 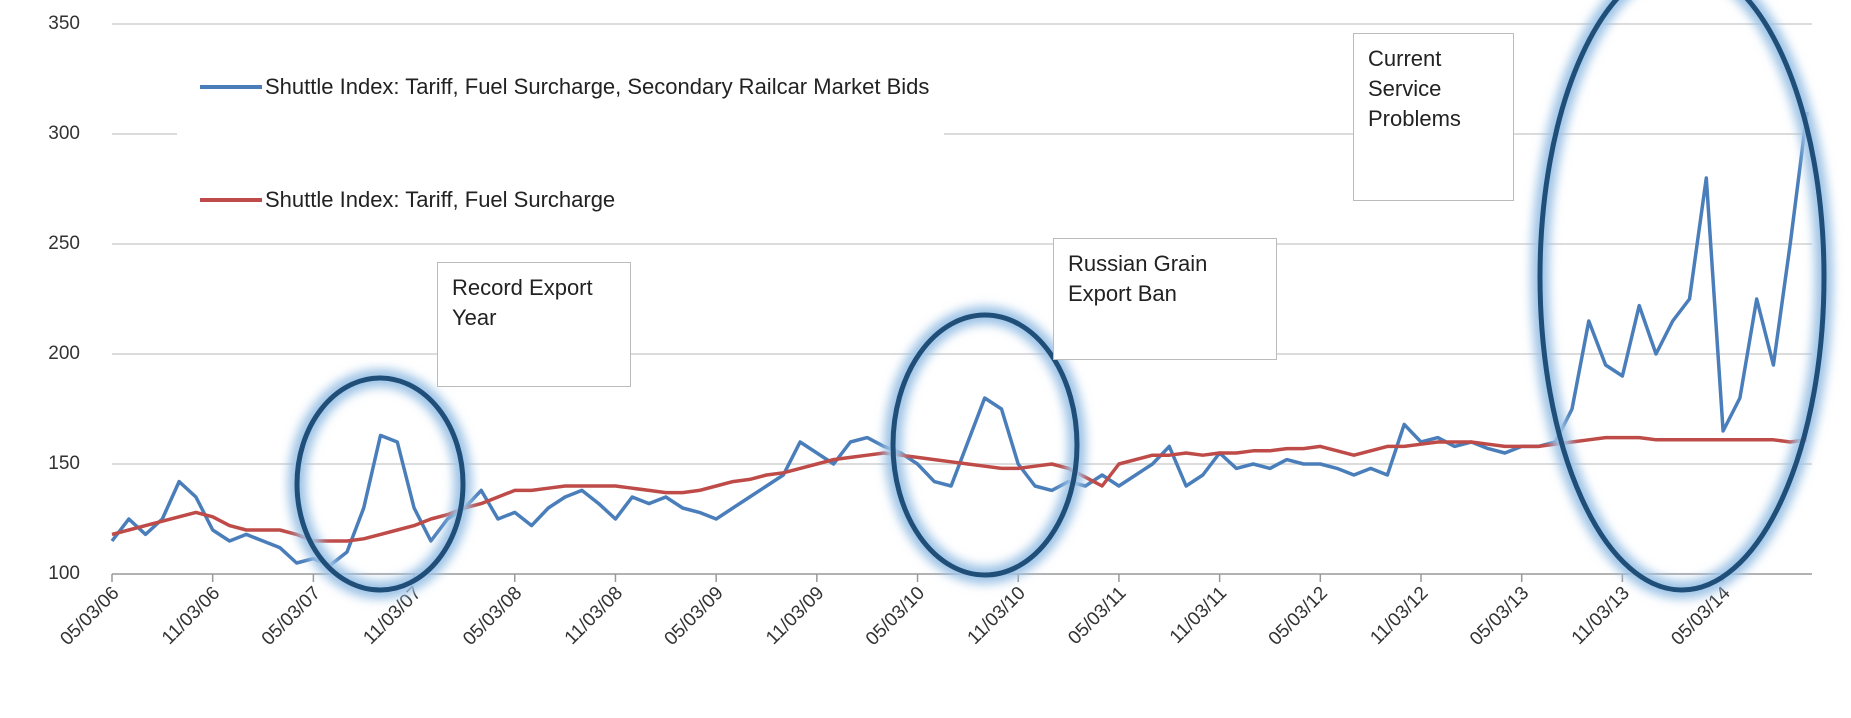 I want to click on series-line, so click(x=959, y=489).